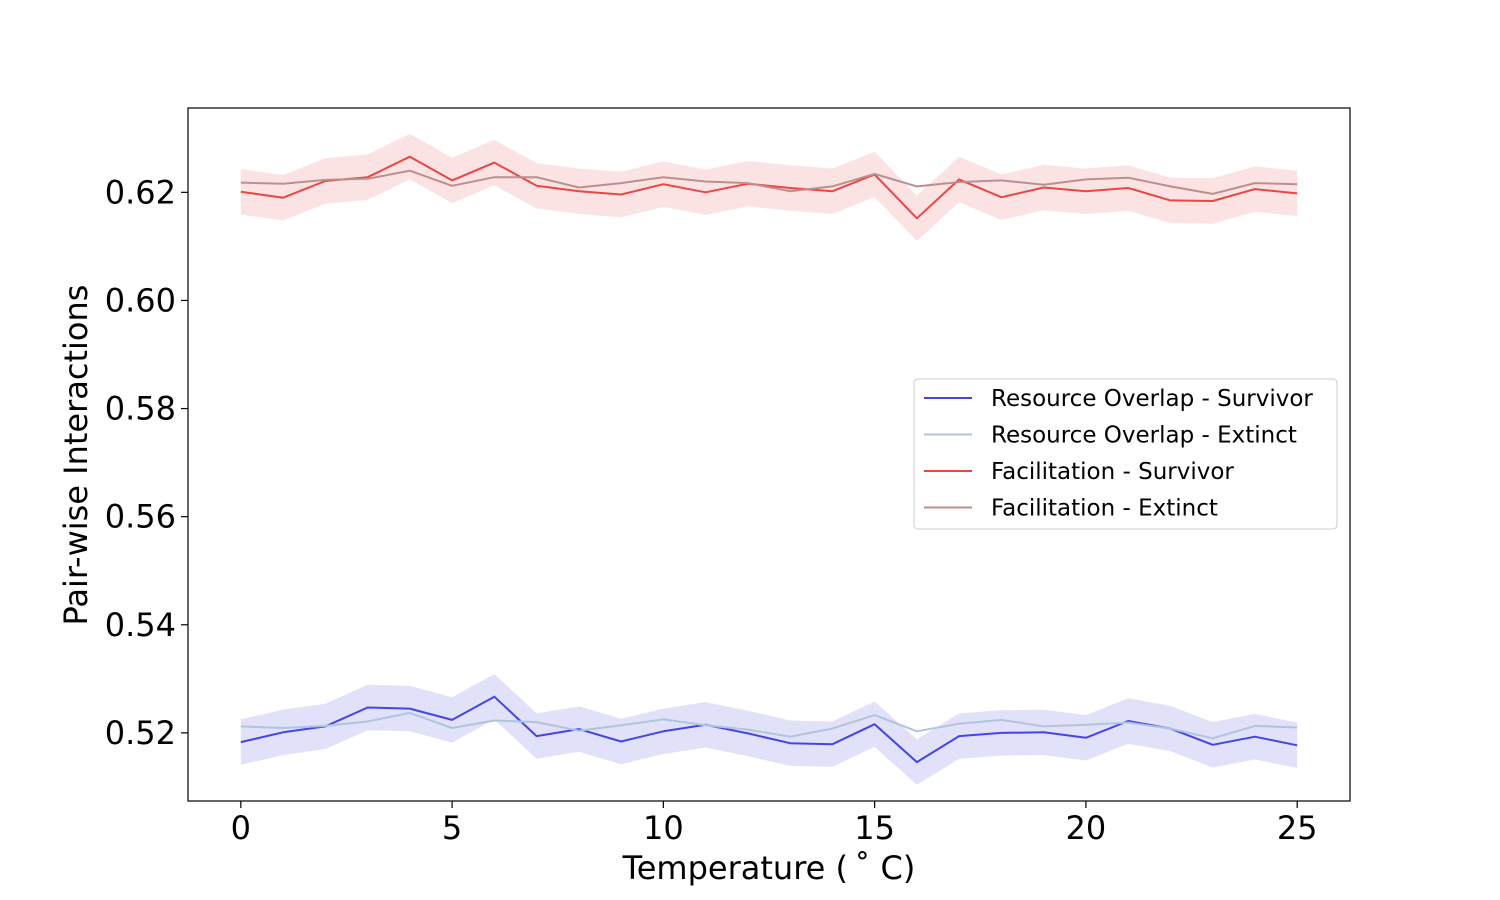  I want to click on y-tick-label: 0.62, so click(140, 192).